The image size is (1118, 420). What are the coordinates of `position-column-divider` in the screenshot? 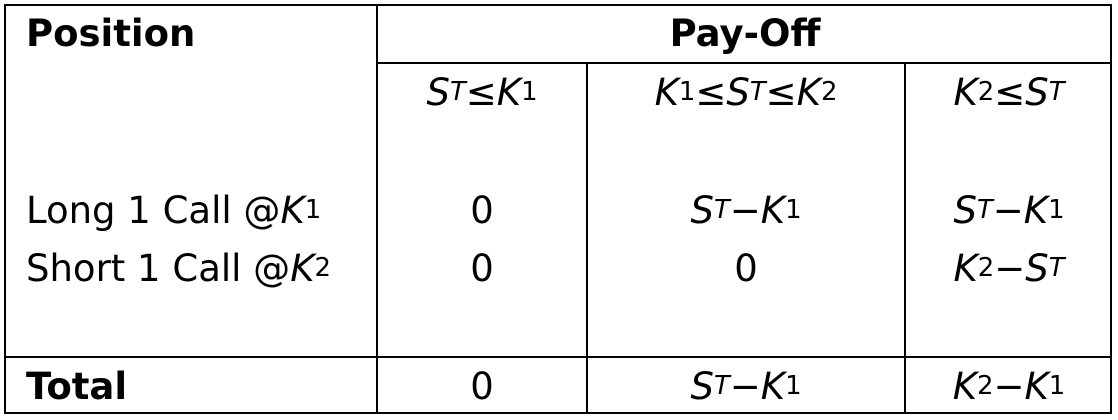 It's located at (377, 209).